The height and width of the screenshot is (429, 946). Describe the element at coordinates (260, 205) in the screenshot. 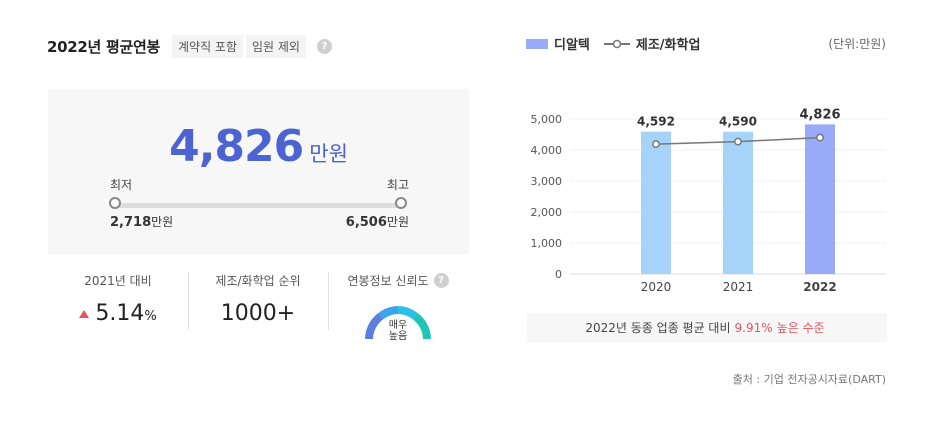

I see `salary-range-track` at that location.